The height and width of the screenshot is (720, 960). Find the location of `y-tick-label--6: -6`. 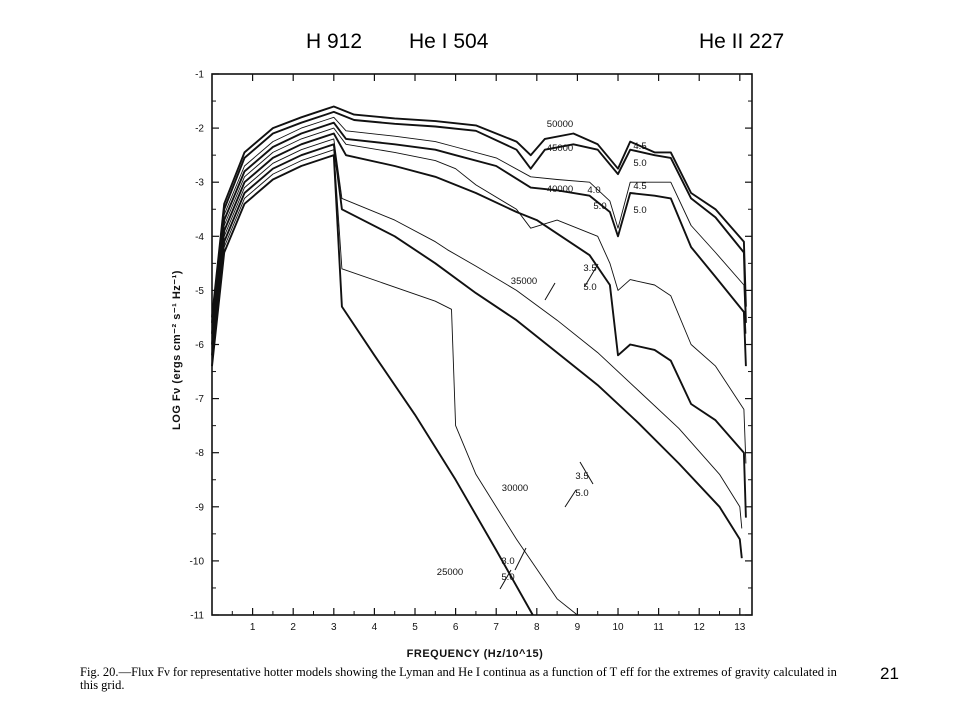

y-tick-label--6: -6 is located at coordinates (199, 345).